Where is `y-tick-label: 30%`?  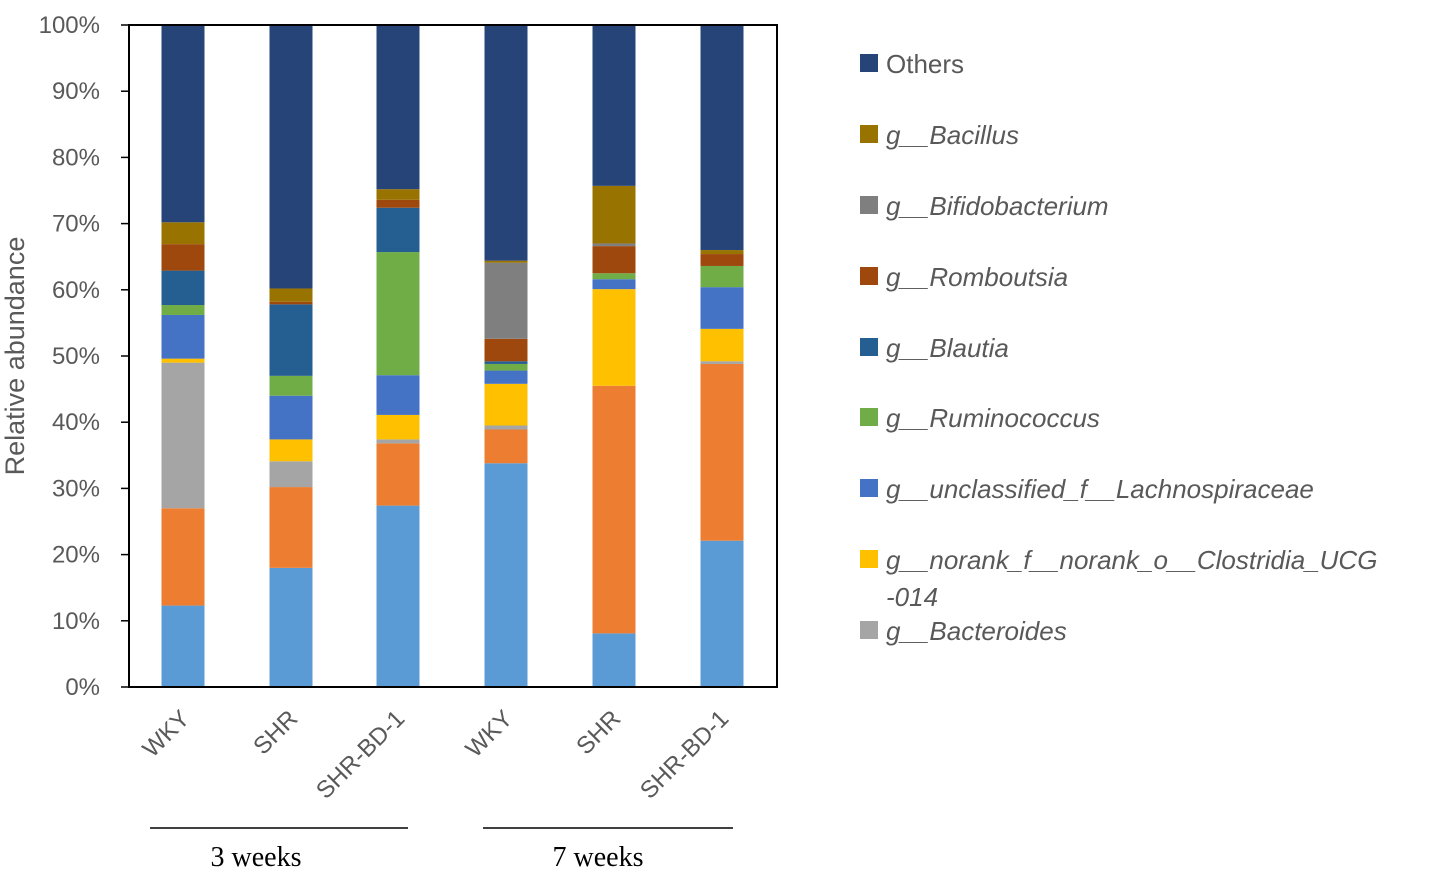
y-tick-label: 30% is located at coordinates (76, 488).